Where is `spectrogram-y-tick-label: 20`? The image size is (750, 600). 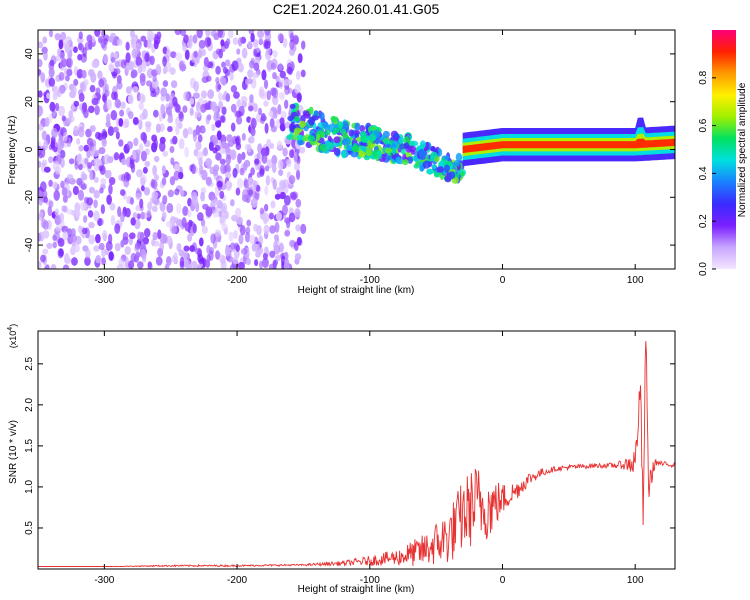
spectrogram-y-tick-label: 20 is located at coordinates (29, 102).